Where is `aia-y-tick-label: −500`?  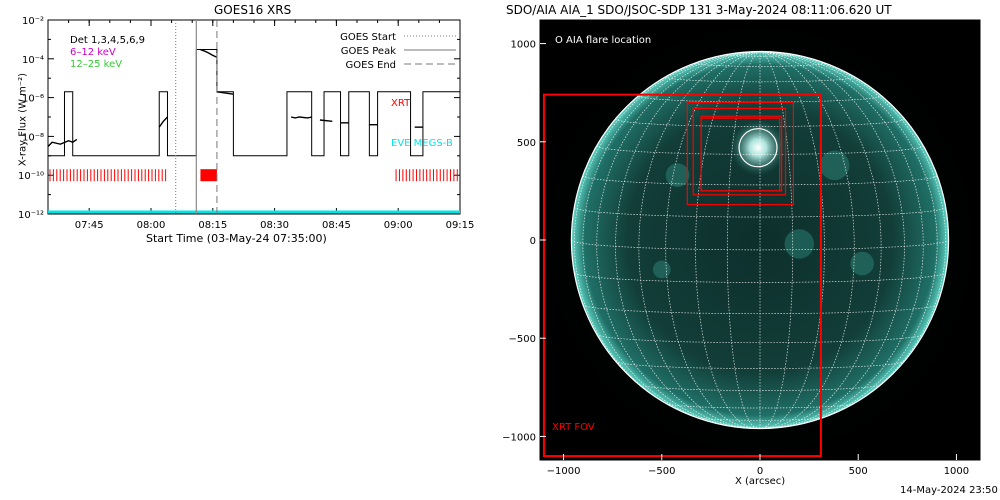
aia-y-tick-label: −500 is located at coordinates (522, 339).